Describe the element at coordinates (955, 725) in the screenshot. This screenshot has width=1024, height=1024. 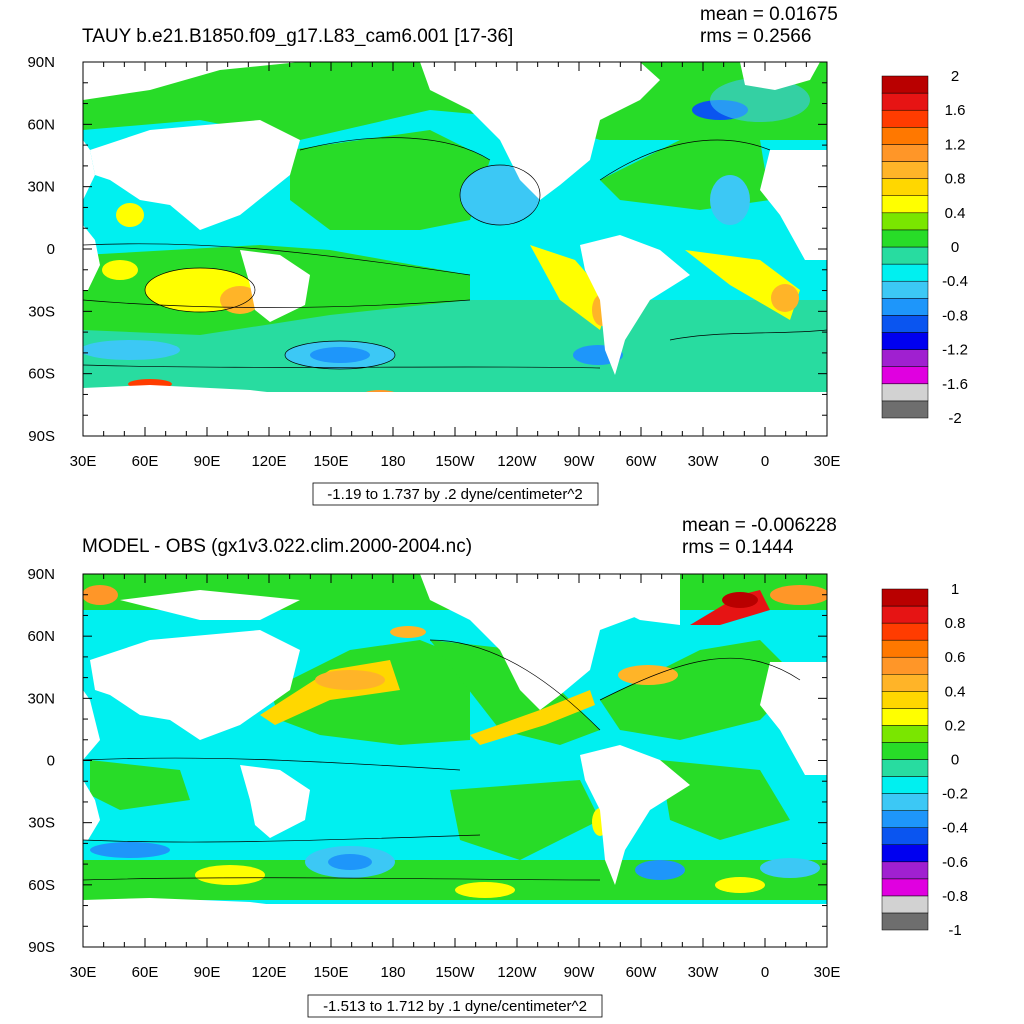
I see `colorbar-label: 0.2` at that location.